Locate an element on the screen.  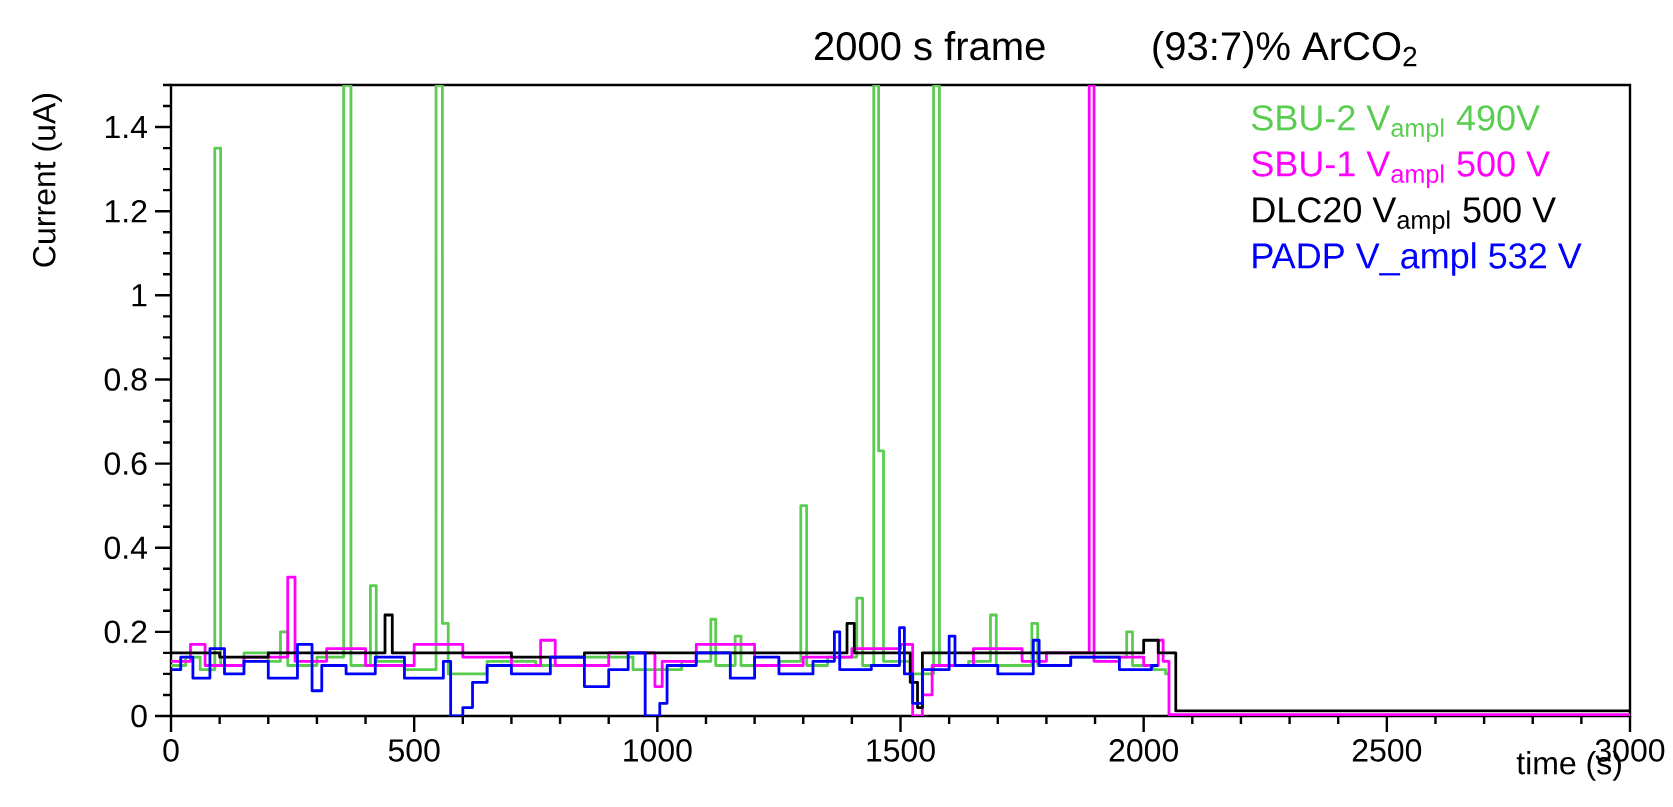
text: SBU-2 V$_{ampl}$ 490V is located at coordinates (1395, 123).